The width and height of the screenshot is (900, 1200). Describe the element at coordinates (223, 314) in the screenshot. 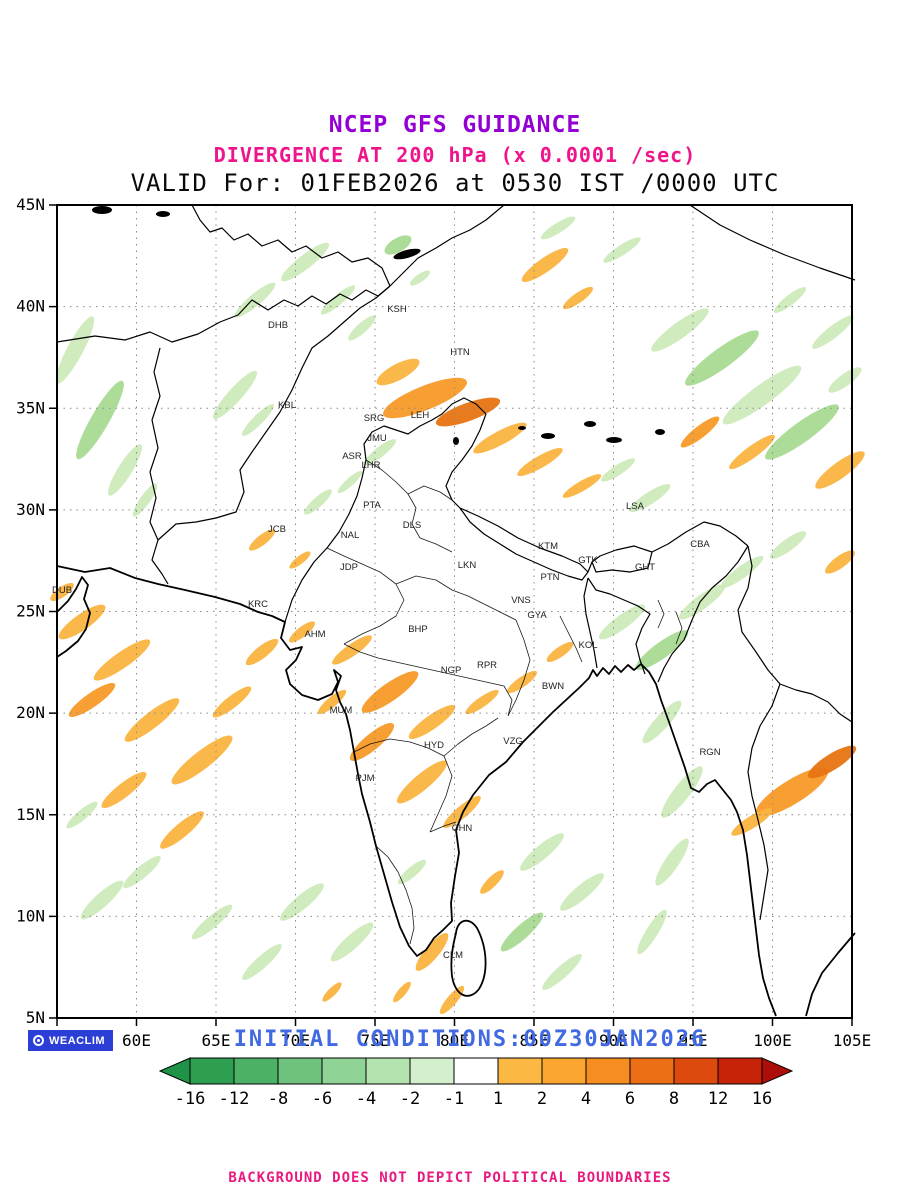

I see `border-central-asia-south` at that location.